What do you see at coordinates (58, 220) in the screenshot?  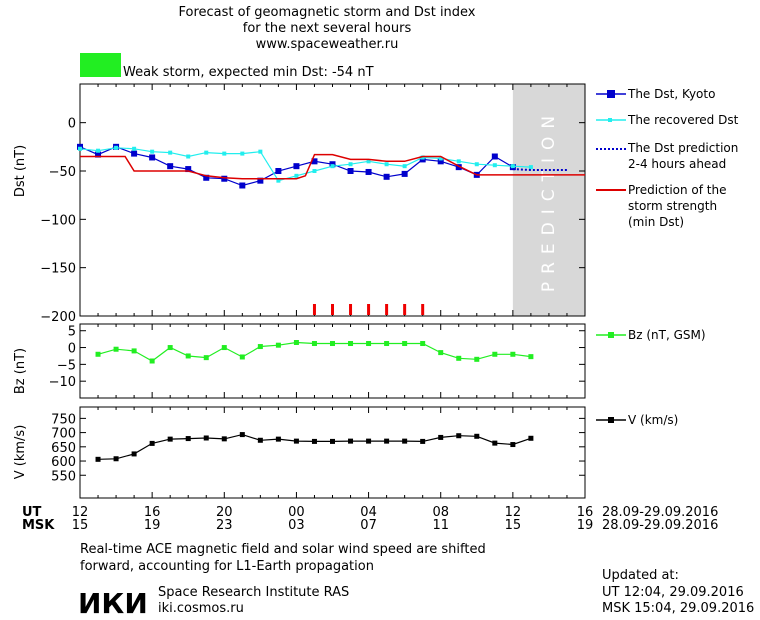 I see `y-tick-label: −100` at bounding box center [58, 220].